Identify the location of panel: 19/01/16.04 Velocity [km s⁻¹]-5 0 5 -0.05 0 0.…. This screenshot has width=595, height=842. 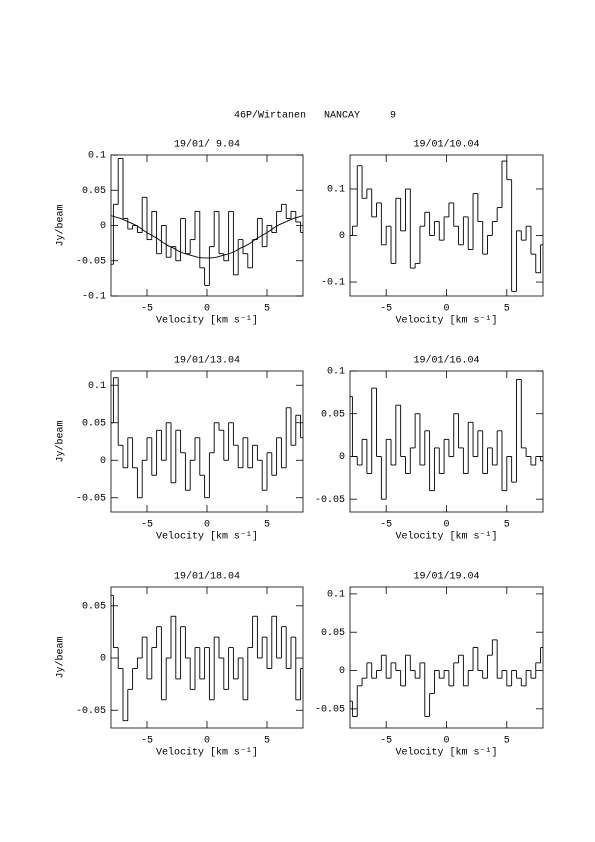
(429, 449).